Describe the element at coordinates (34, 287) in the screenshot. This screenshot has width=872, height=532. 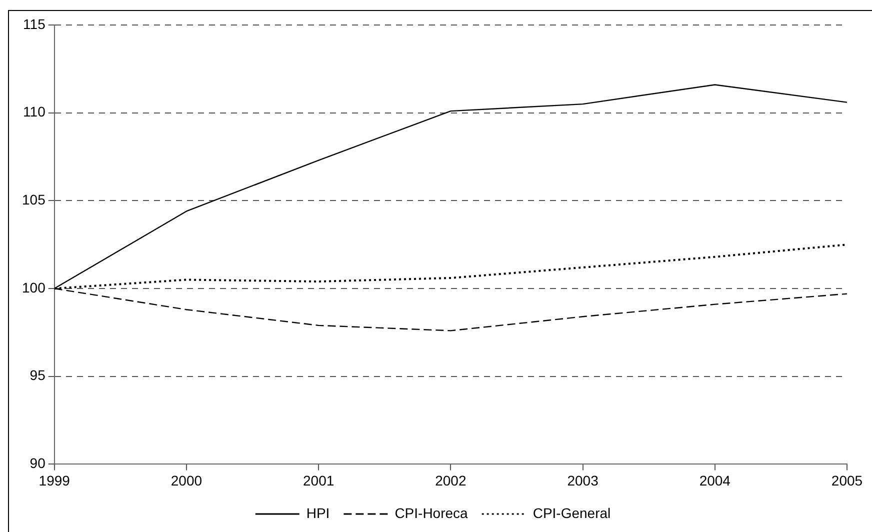
I see `y-tick-label: 100` at that location.